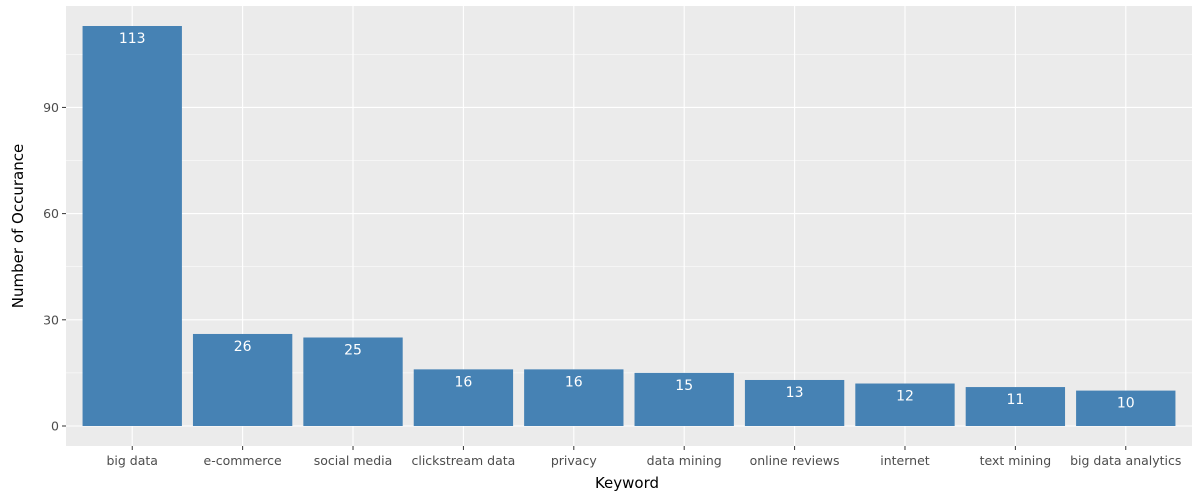  What do you see at coordinates (1126, 404) in the screenshot?
I see `bar-value-label: 10` at bounding box center [1126, 404].